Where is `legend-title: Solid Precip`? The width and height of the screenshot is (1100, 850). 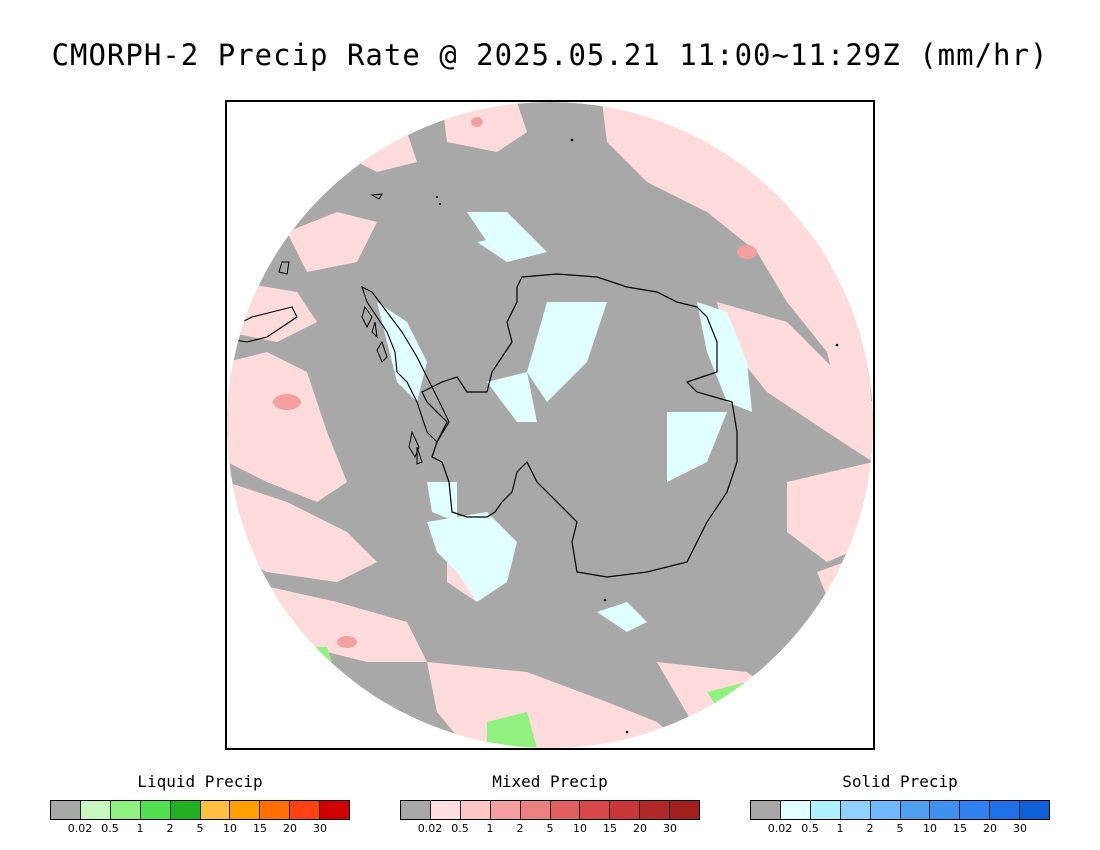
legend-title: Solid Precip is located at coordinates (900, 781).